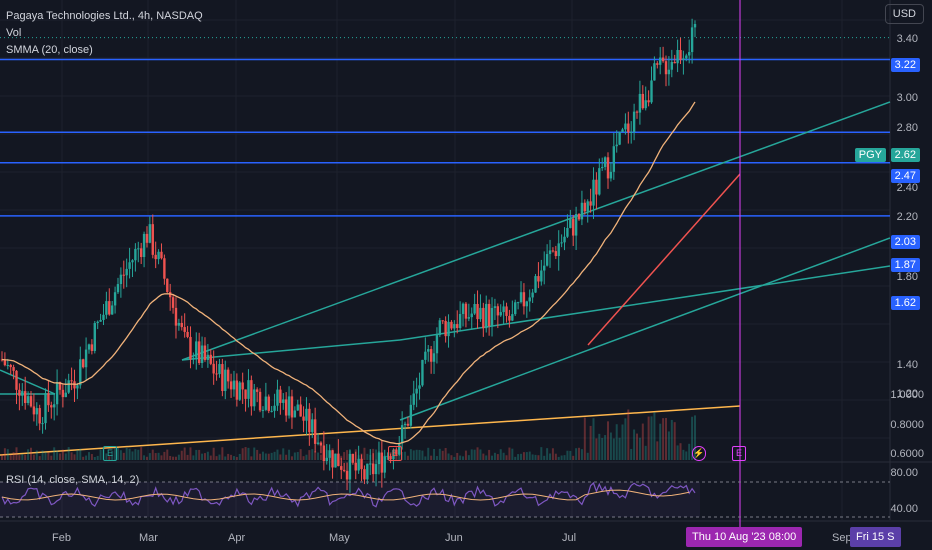 The width and height of the screenshot is (932, 550). I want to click on time-tick: Jun, so click(454, 538).